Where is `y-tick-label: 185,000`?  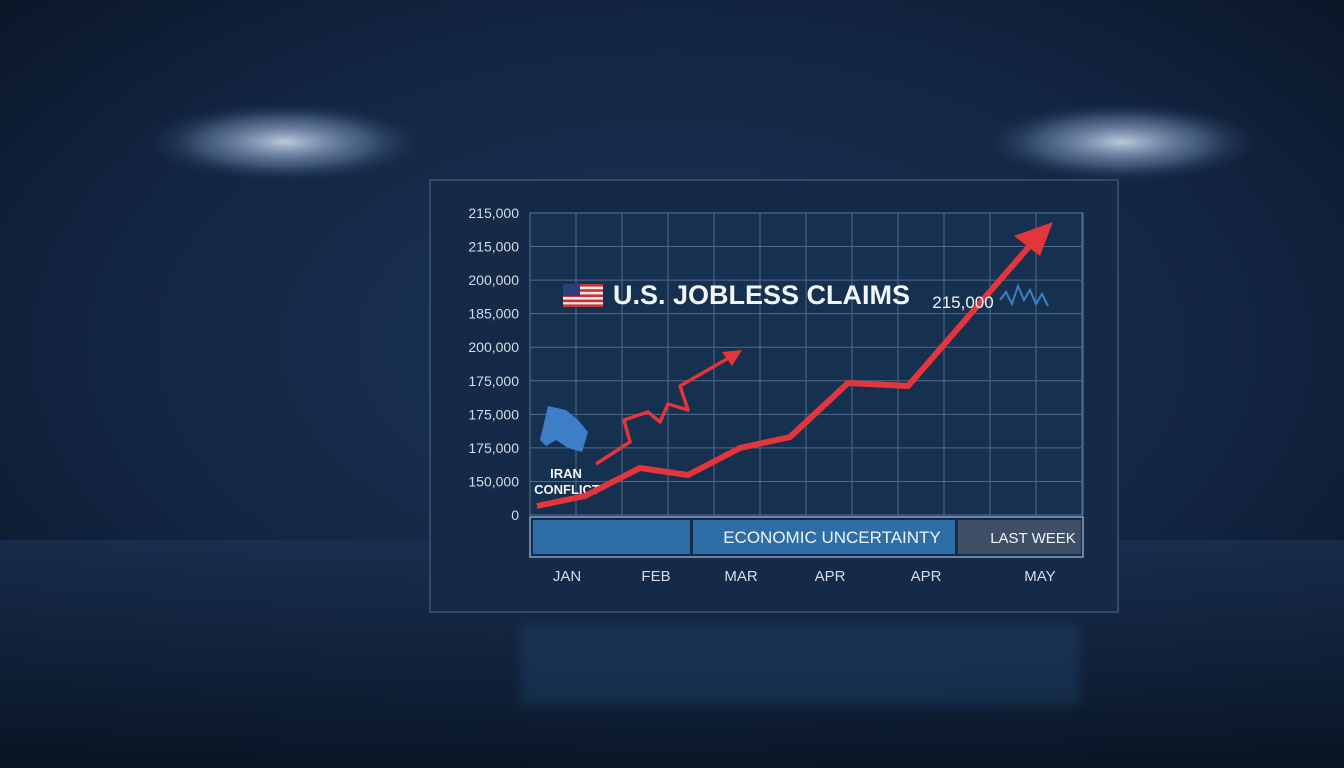
y-tick-label: 185,000 is located at coordinates (493, 314).